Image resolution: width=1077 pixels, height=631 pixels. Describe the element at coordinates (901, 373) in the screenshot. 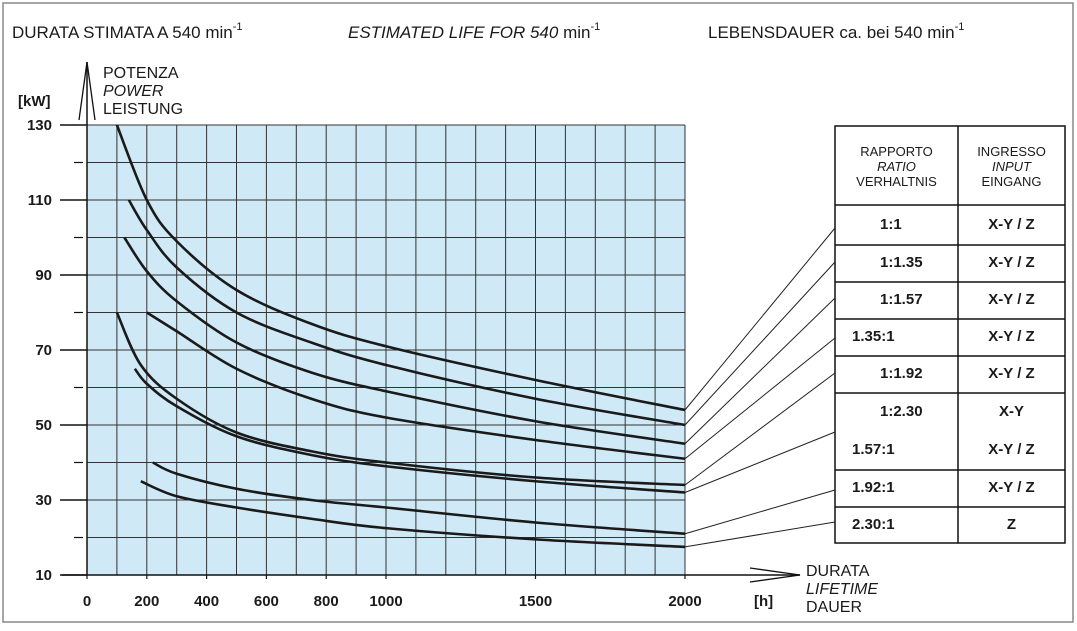

I see `table-ratio: 1:1.92` at that location.